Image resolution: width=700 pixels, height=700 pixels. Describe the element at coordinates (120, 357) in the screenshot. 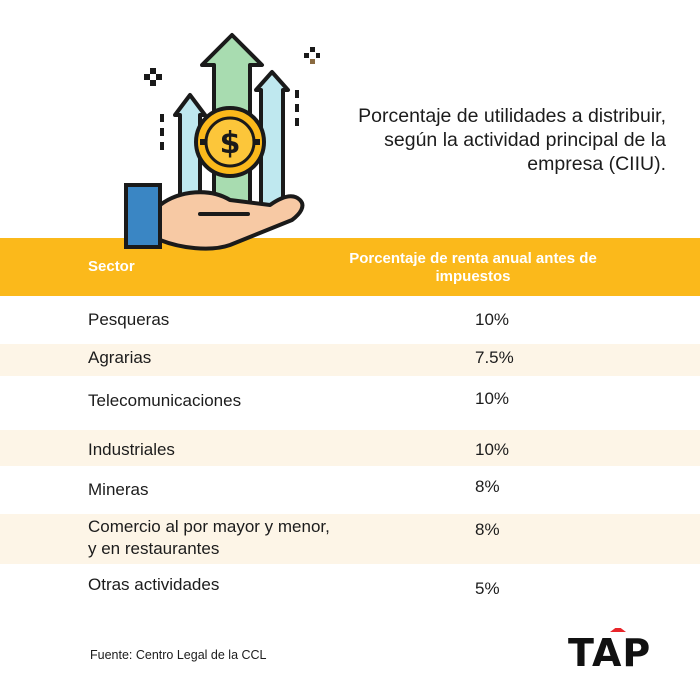

I see `row-sector: Agrarias` at that location.